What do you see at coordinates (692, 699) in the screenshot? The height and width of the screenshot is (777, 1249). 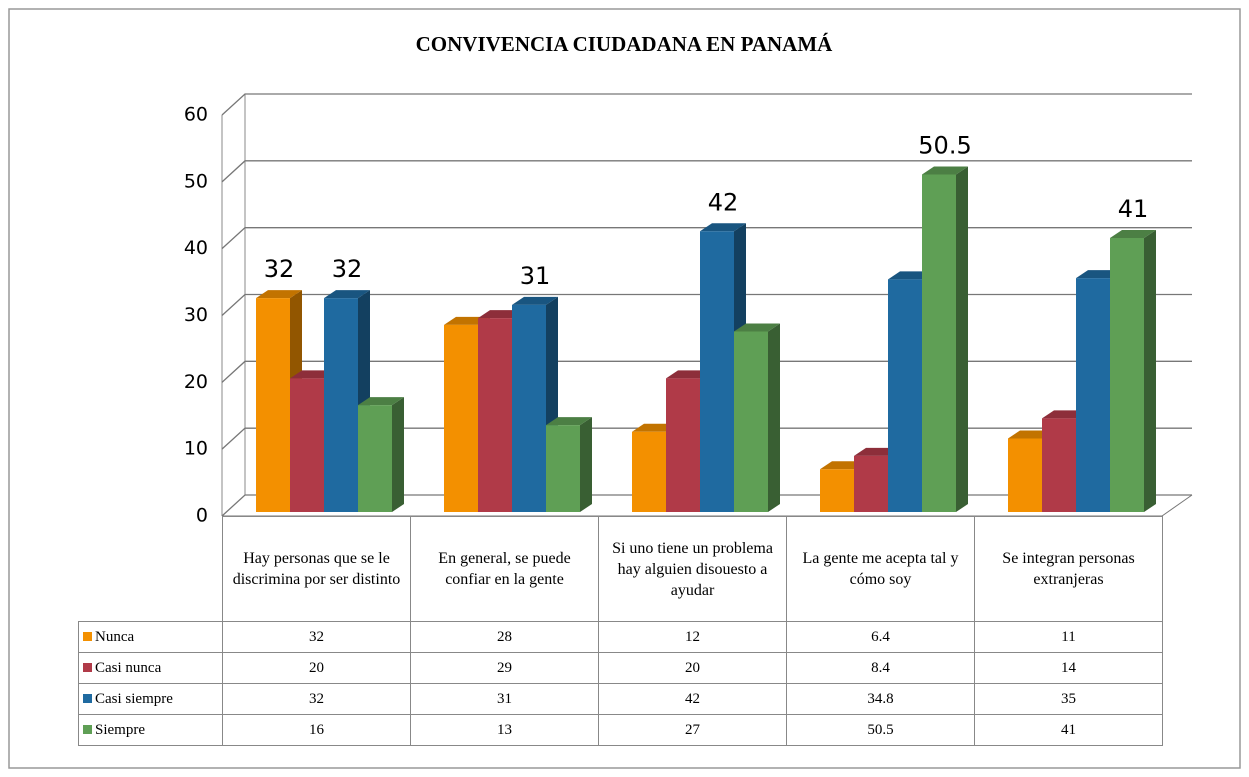 I see `table-value: 42` at bounding box center [692, 699].